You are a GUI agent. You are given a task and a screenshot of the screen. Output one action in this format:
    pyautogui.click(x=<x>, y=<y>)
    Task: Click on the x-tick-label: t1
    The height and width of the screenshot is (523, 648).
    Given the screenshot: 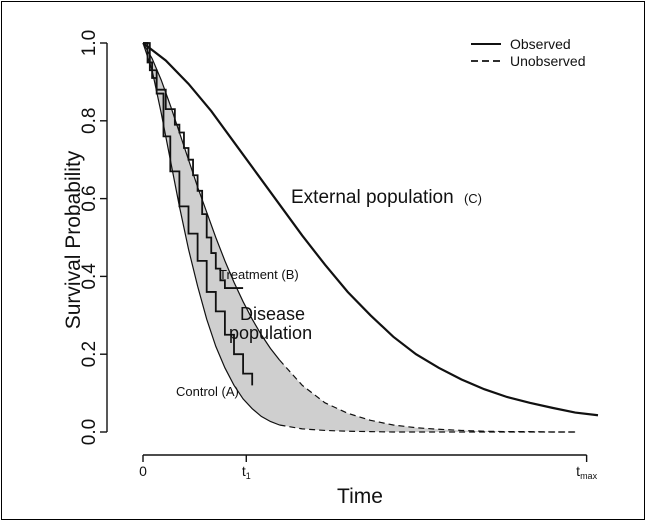 What is the action you would take?
    pyautogui.click(x=246, y=472)
    